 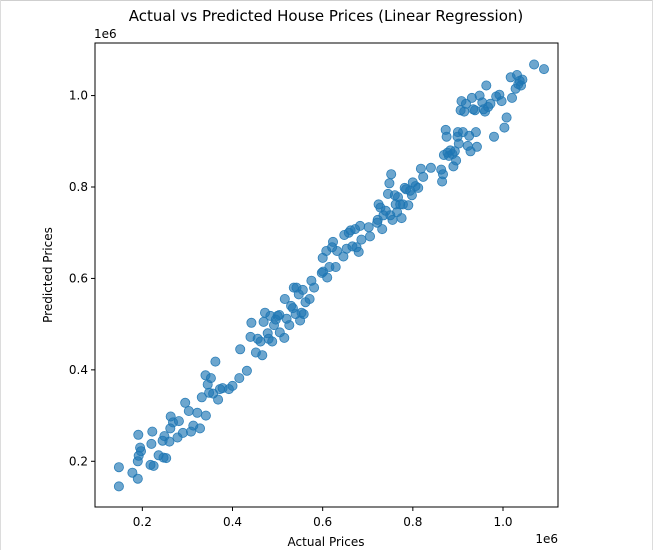 What do you see at coordinates (105, 34) in the screenshot?
I see `y-offset-label: 1e6` at bounding box center [105, 34].